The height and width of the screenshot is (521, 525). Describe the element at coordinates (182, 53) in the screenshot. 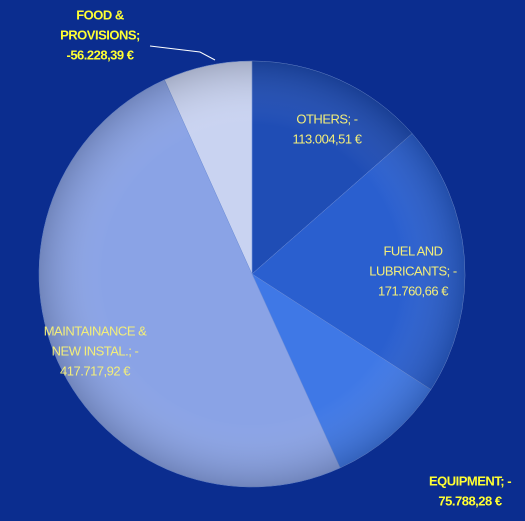

I see `leader-line` at that location.